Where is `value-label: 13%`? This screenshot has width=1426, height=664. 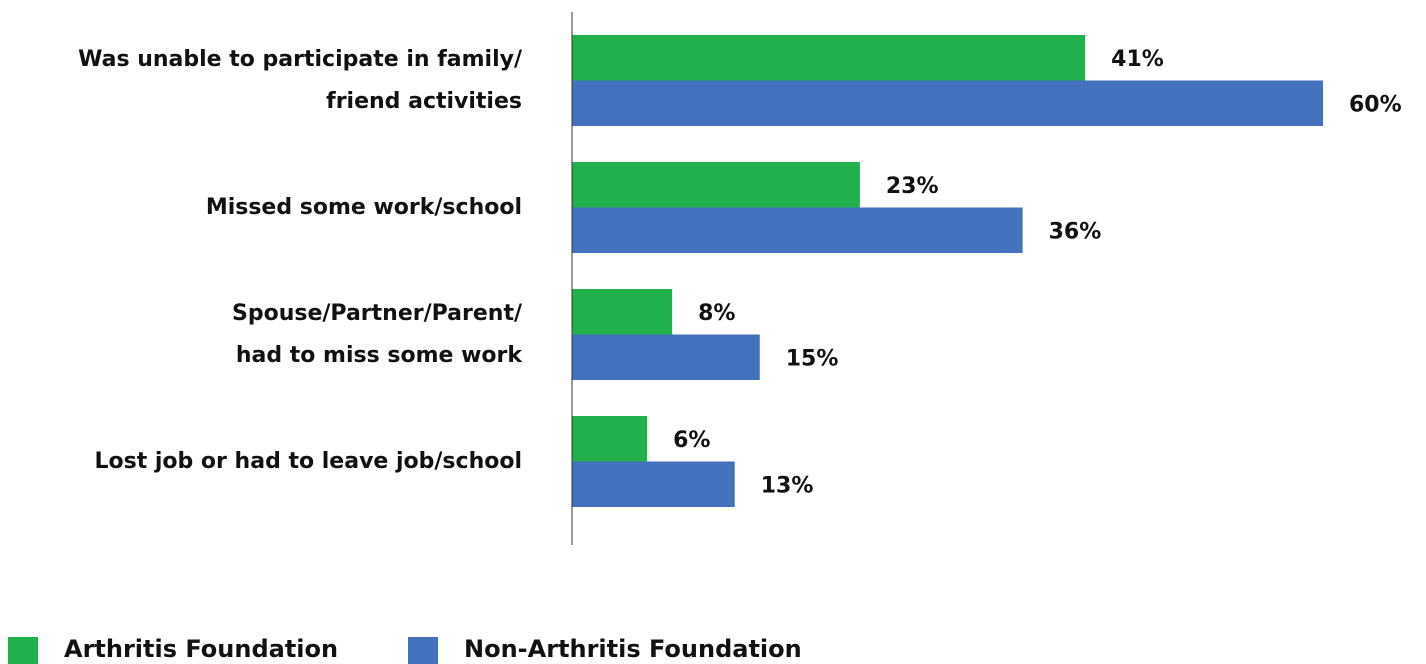 value-label: 13% is located at coordinates (787, 485).